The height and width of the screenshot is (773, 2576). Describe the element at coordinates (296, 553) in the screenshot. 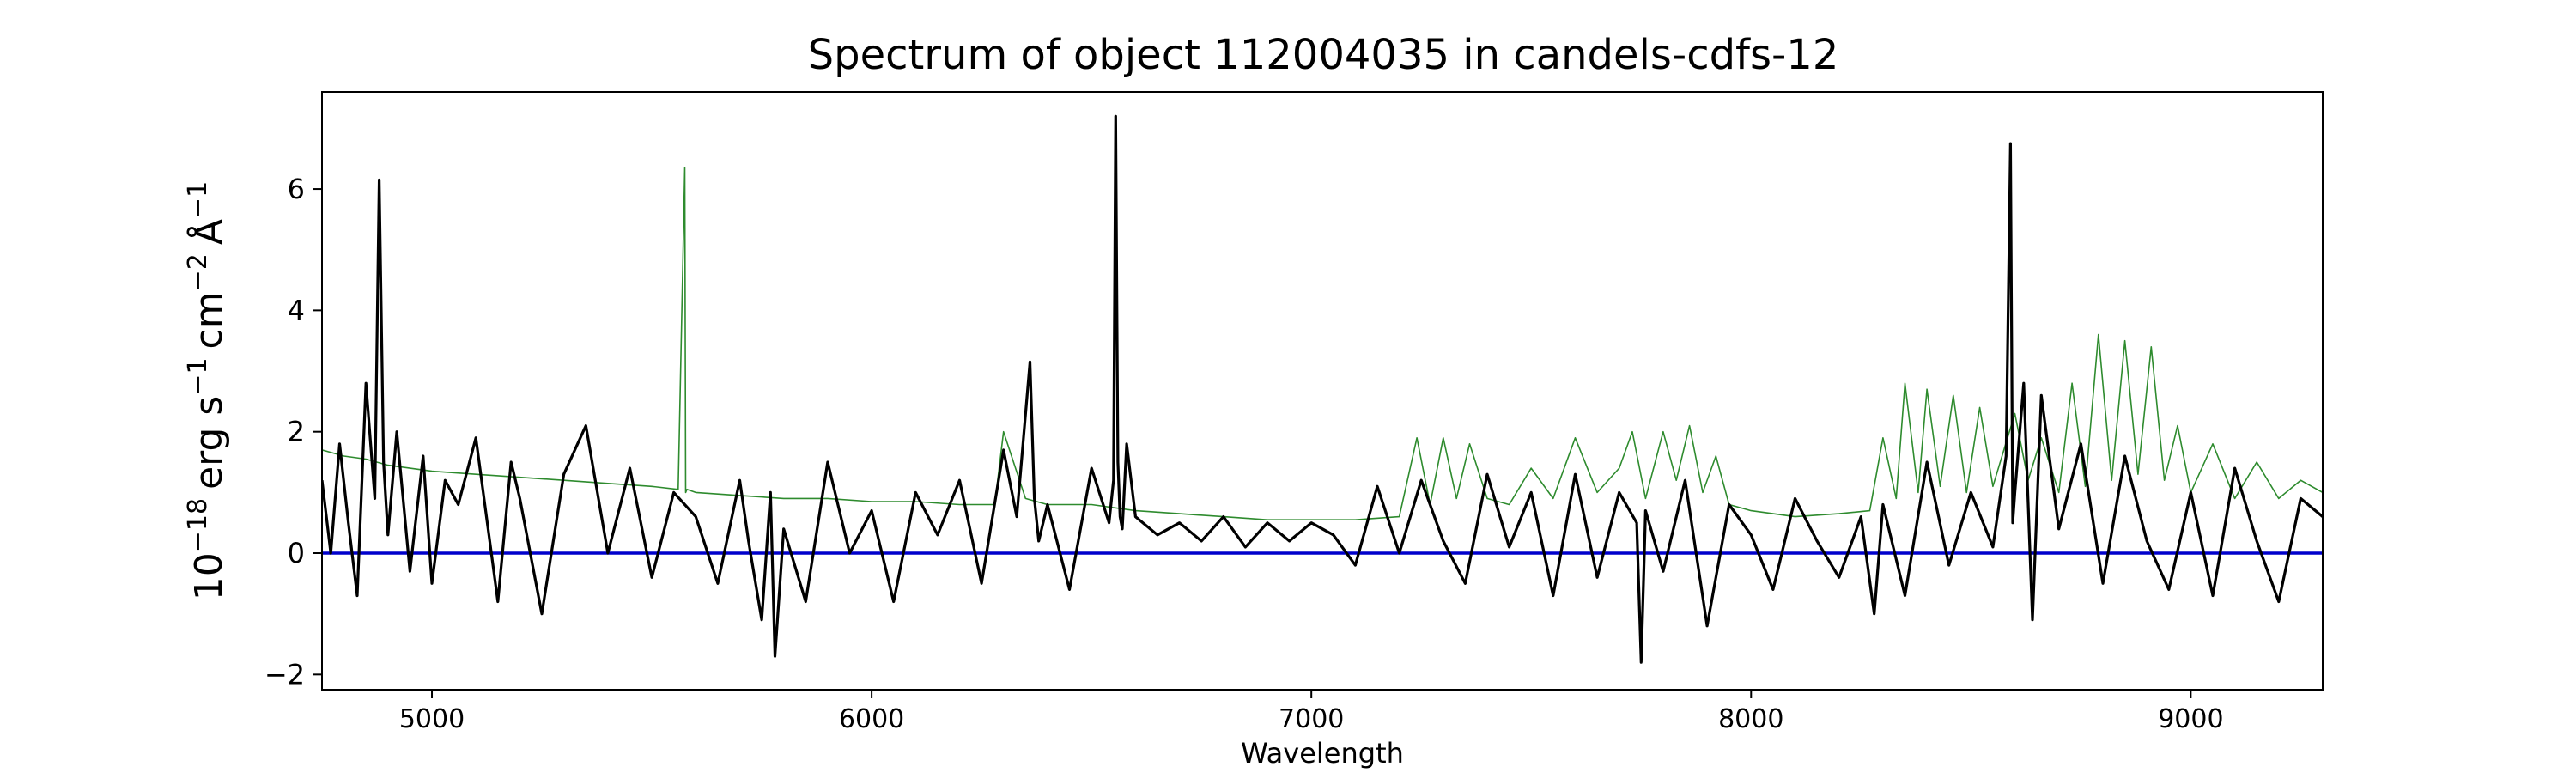

I see `y-tick-label: 0` at that location.